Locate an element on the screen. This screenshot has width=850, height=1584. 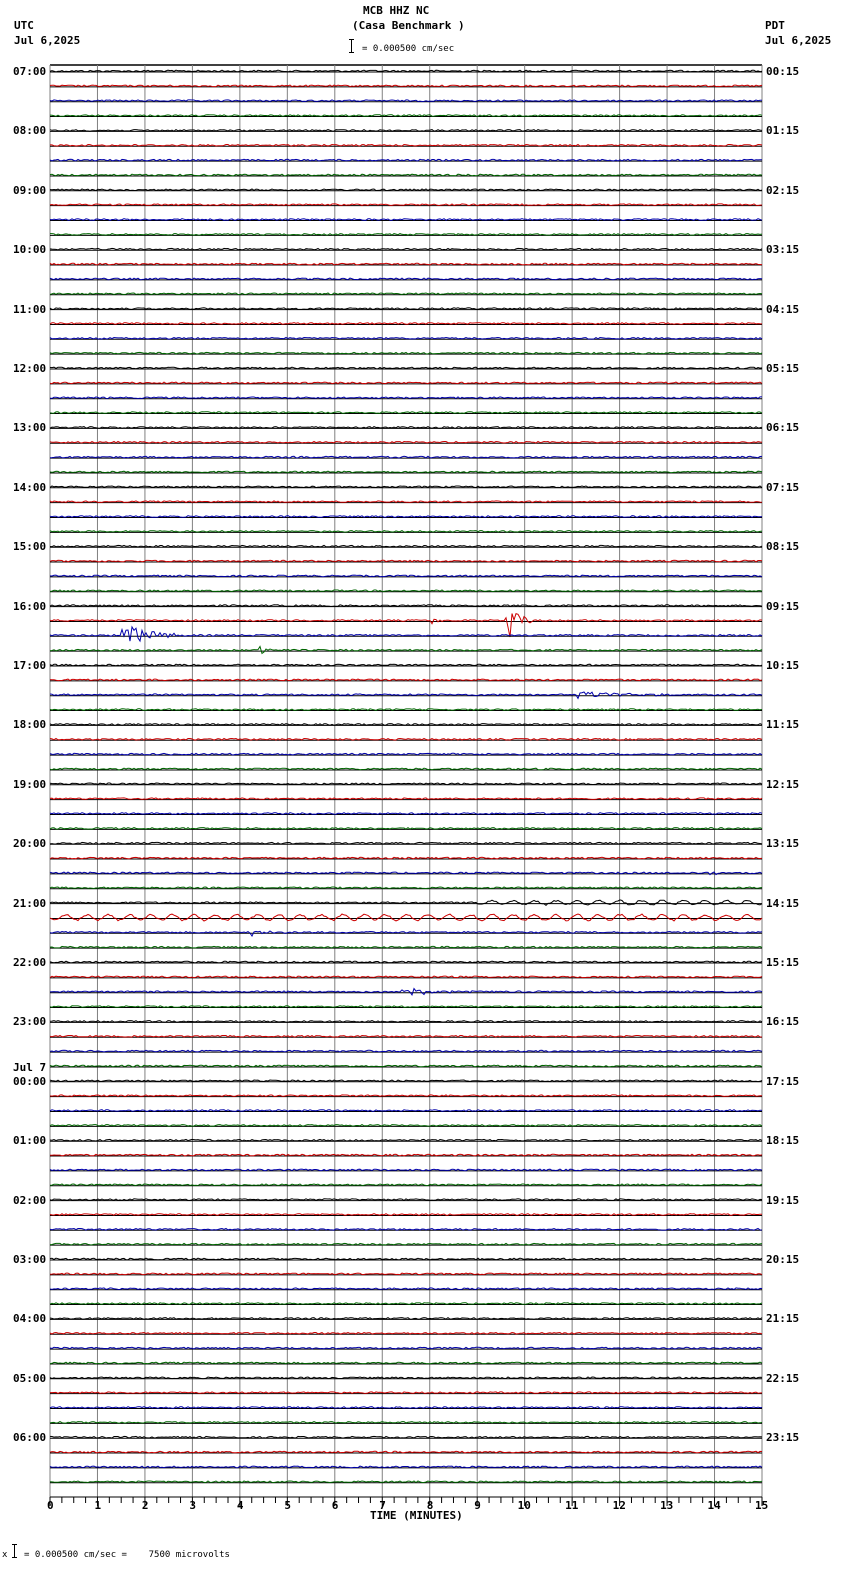
pdt-hour-label: 03:15 is located at coordinates (783, 250).